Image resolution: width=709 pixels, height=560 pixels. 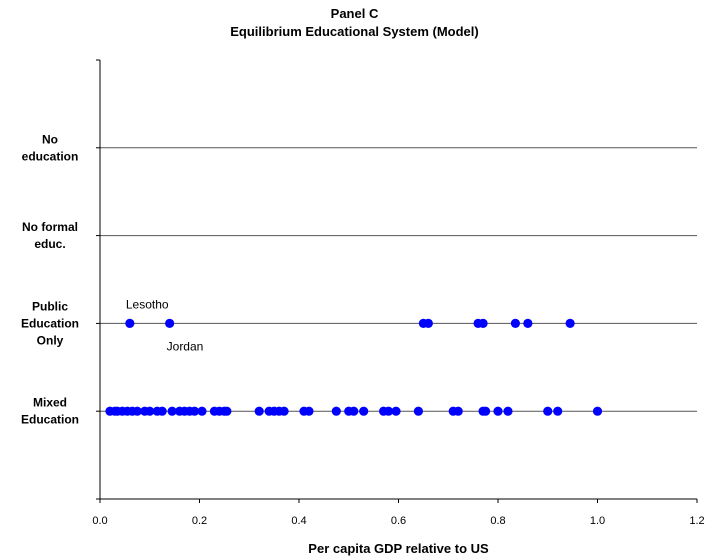 I want to click on category-label-no_formal: No formal, so click(x=50, y=227).